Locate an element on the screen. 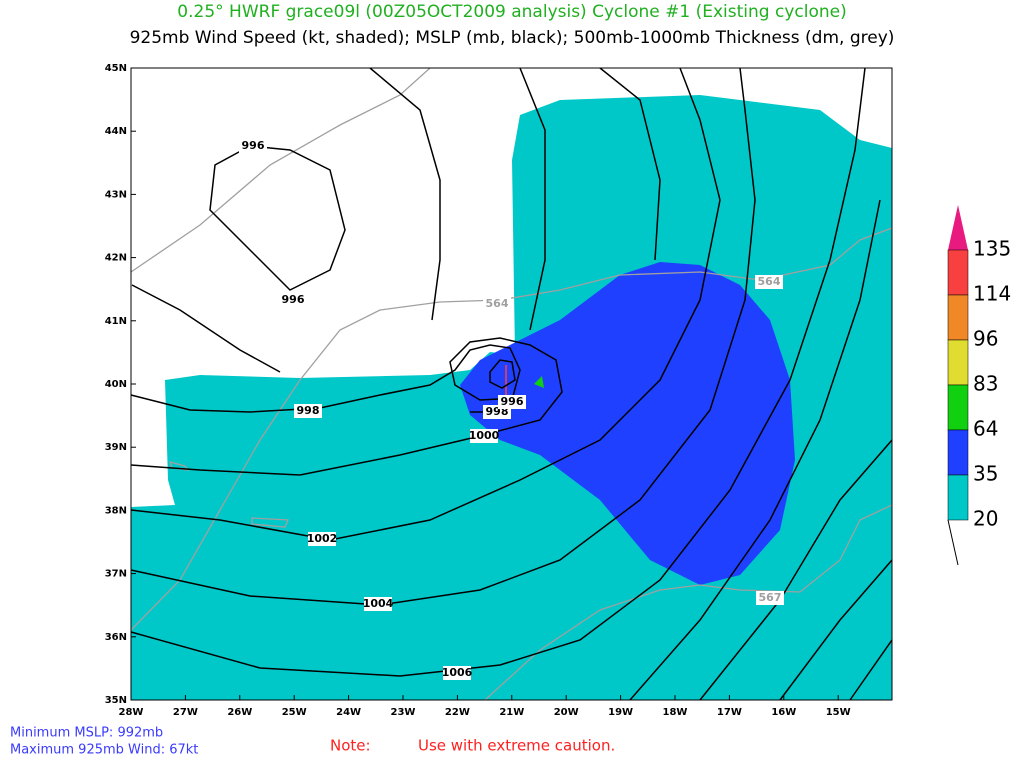 The width and height of the screenshot is (1024, 768). mslp-label: 1000 is located at coordinates (484, 435).